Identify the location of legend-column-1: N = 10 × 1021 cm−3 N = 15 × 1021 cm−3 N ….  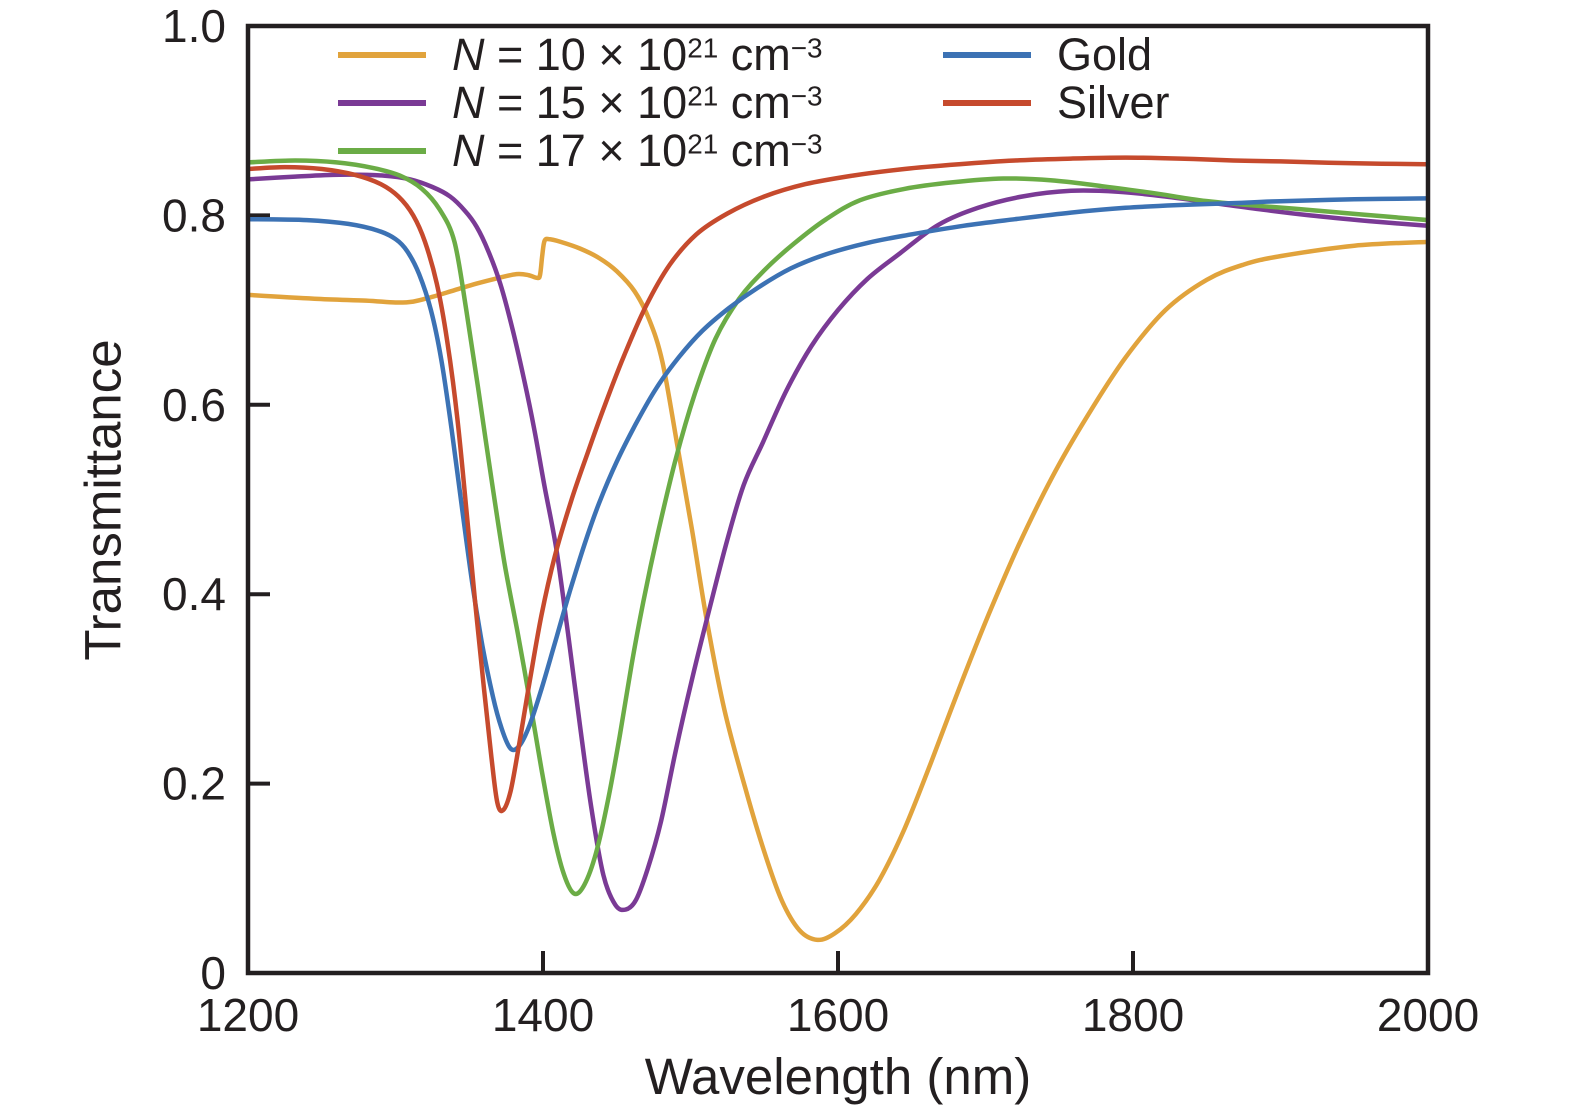
(580, 102).